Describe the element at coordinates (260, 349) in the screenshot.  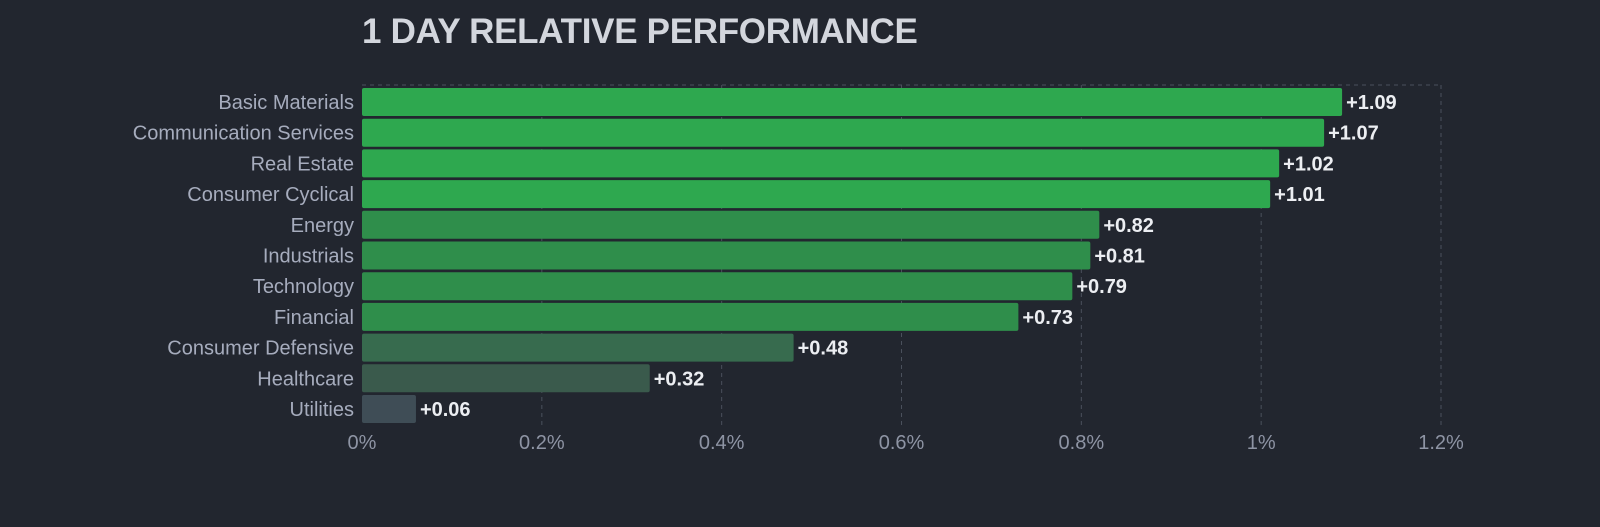
I see `category-label: Consumer Defensive` at that location.